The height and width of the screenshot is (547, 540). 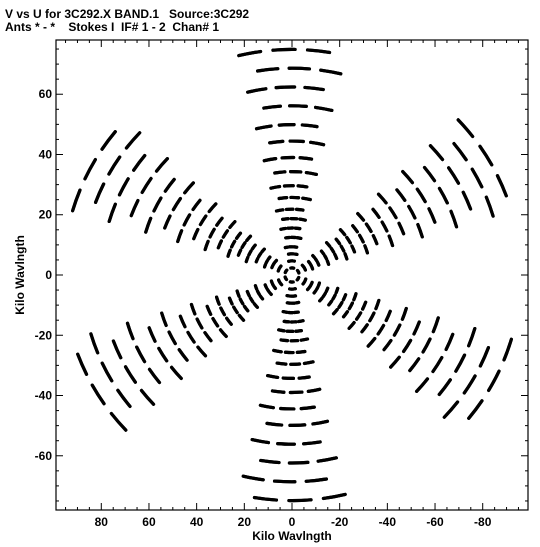 What do you see at coordinates (44, 335) in the screenshot?
I see `y-tick-label: -20` at bounding box center [44, 335].